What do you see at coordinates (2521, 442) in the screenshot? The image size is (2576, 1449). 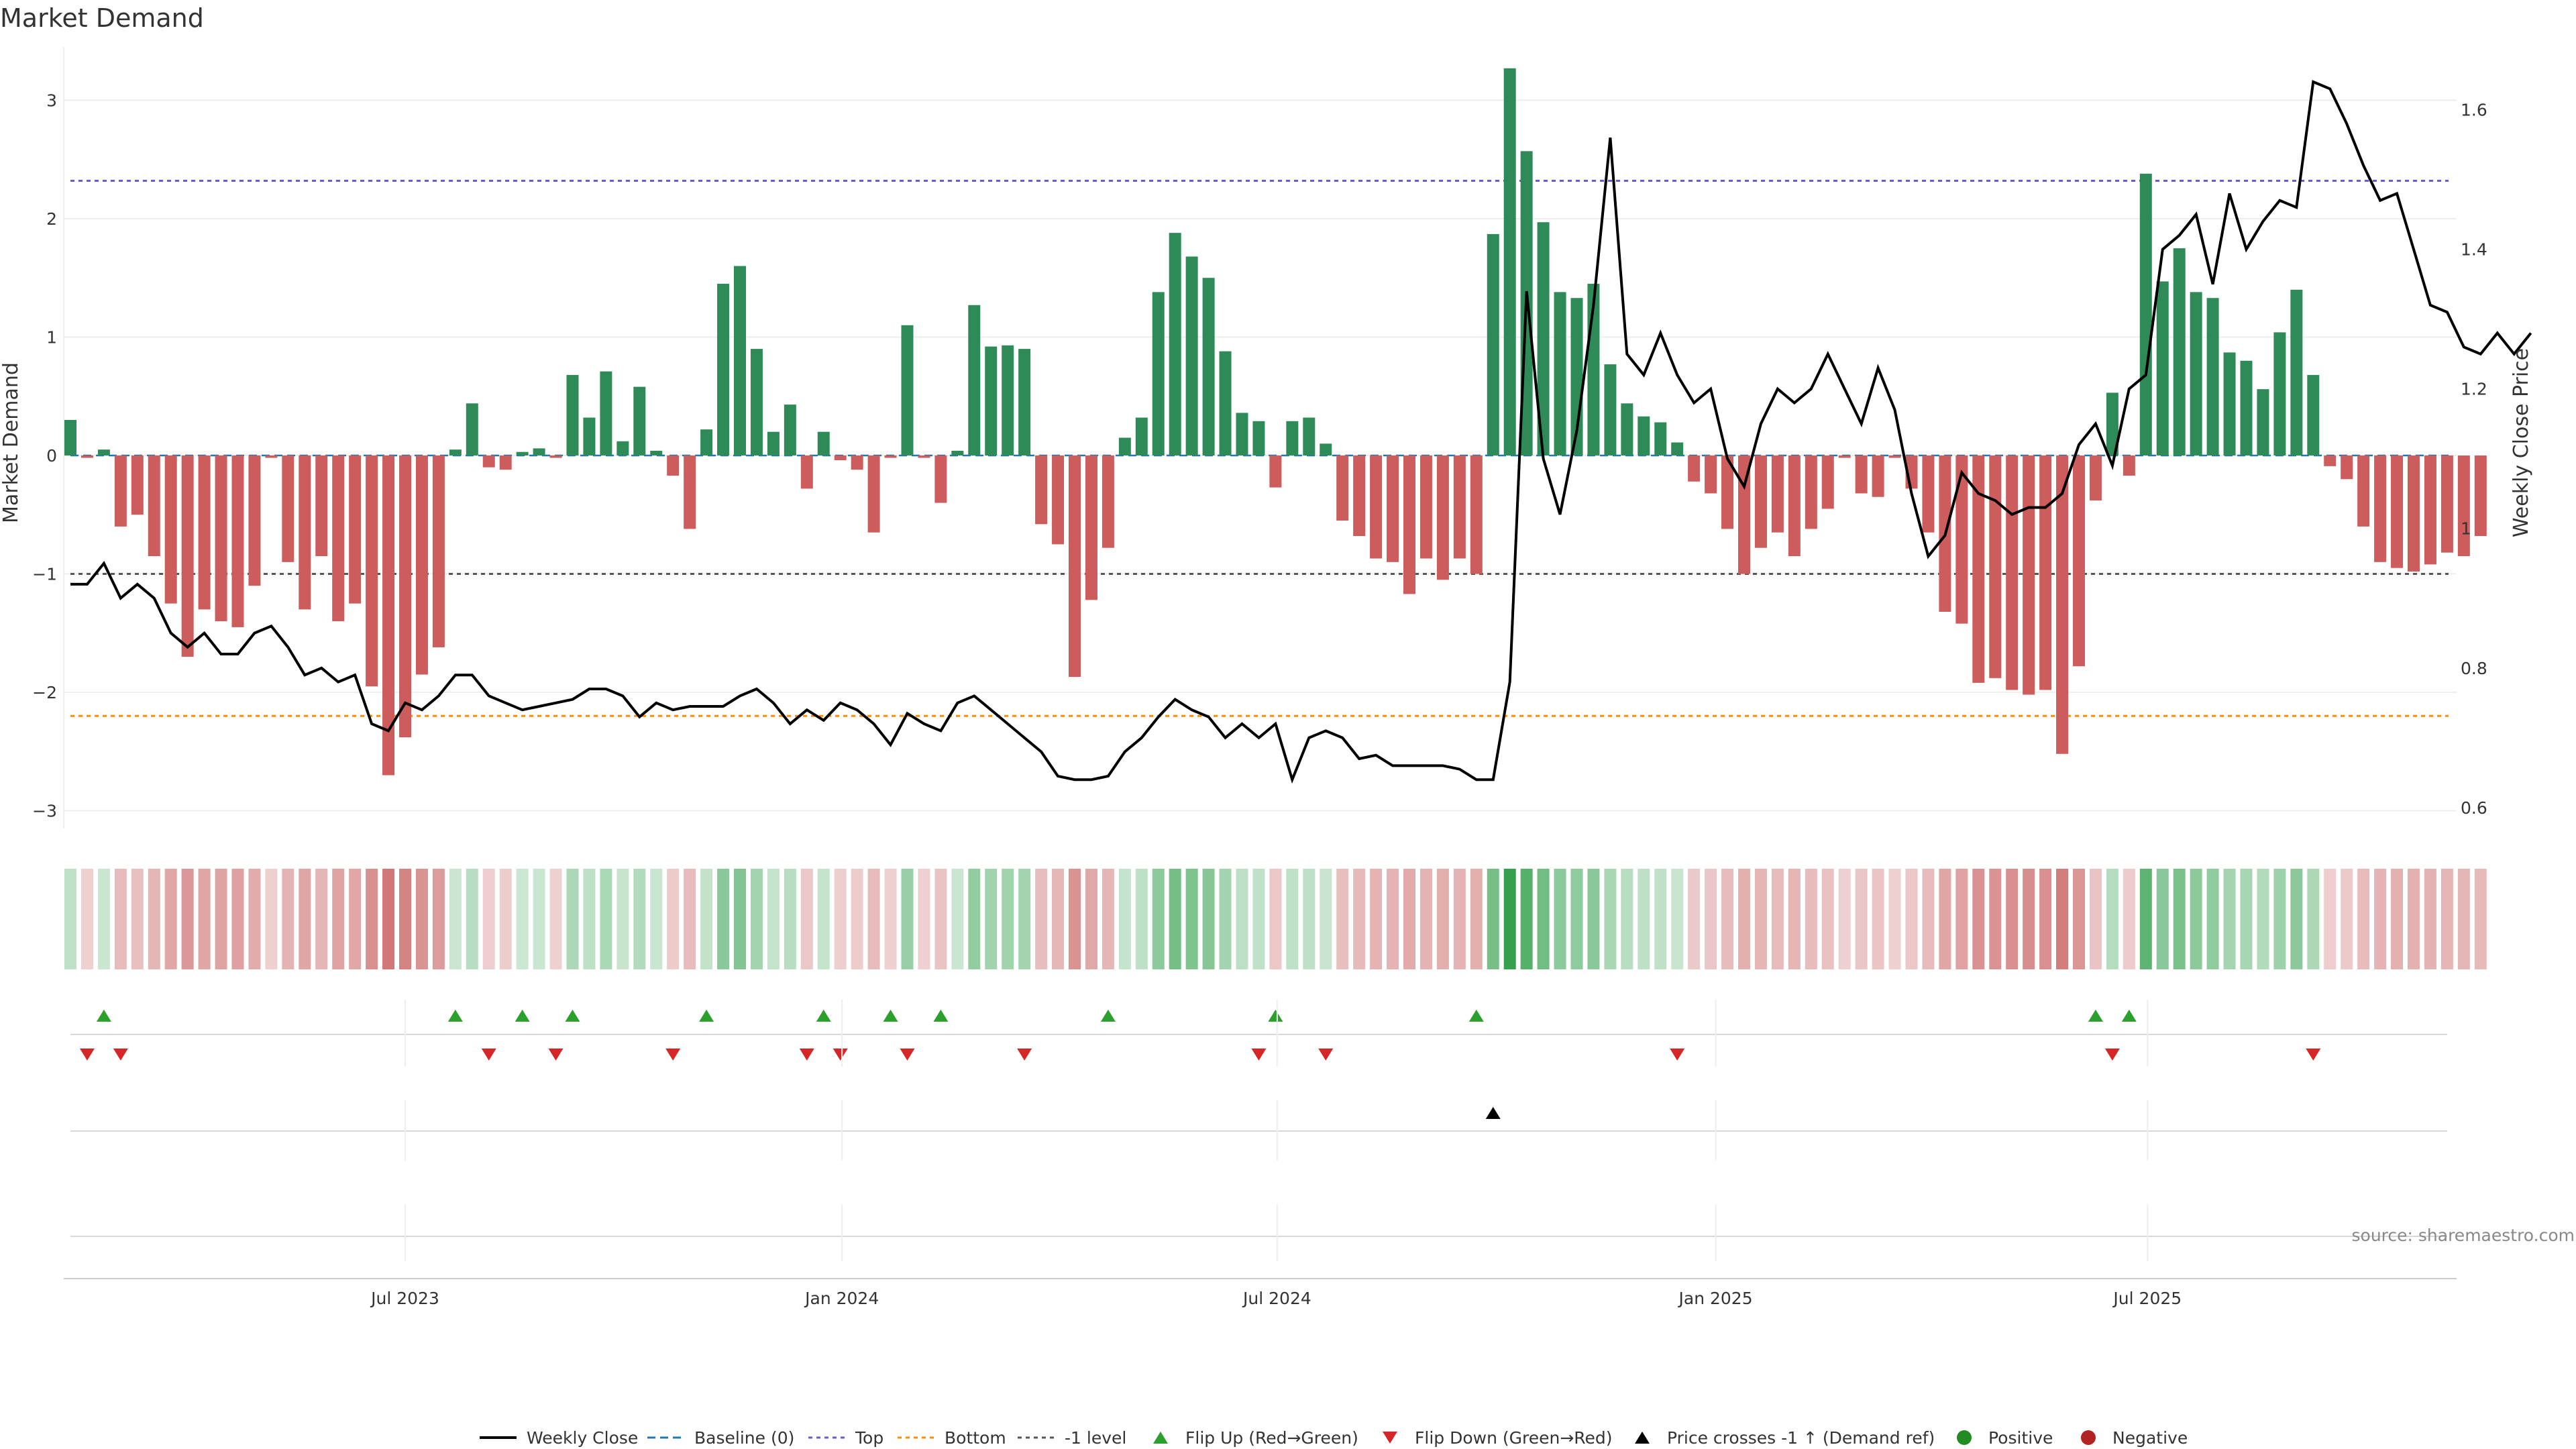 I see `y2-axis-label: Weekly Close Price` at bounding box center [2521, 442].